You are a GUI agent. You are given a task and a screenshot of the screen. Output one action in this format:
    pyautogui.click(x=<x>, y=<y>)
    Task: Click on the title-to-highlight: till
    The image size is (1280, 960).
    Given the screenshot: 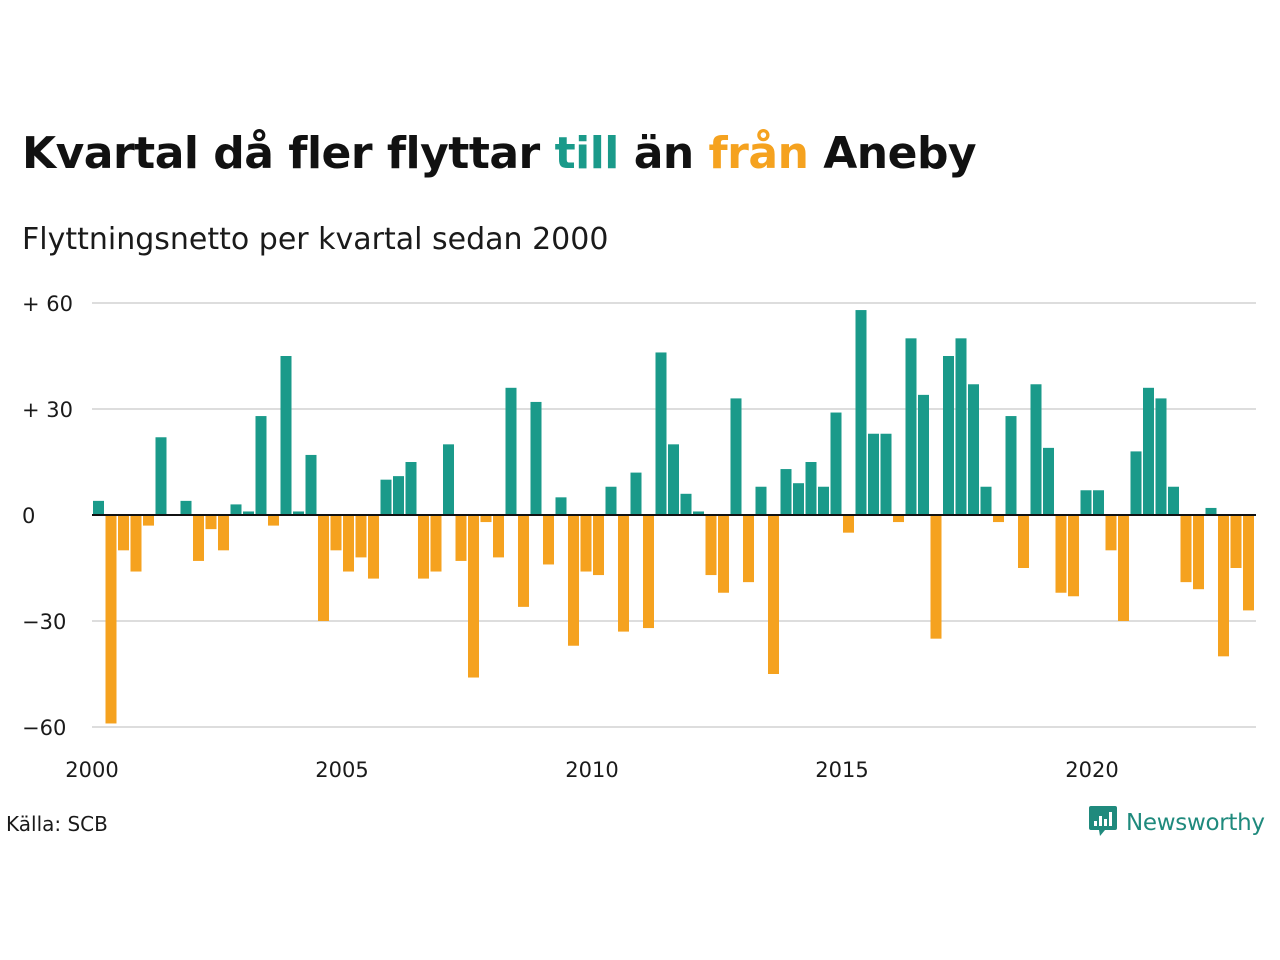 What is the action you would take?
    pyautogui.click(x=587, y=153)
    